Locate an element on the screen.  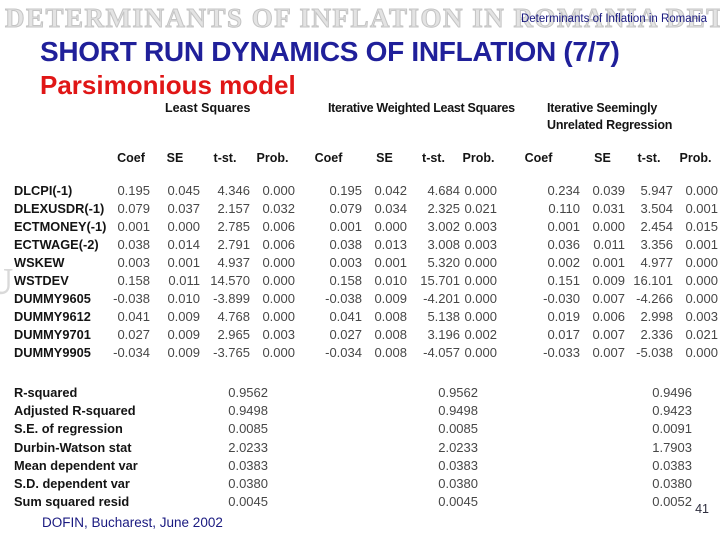
row-label: DUMMY9905 is located at coordinates (52, 352).